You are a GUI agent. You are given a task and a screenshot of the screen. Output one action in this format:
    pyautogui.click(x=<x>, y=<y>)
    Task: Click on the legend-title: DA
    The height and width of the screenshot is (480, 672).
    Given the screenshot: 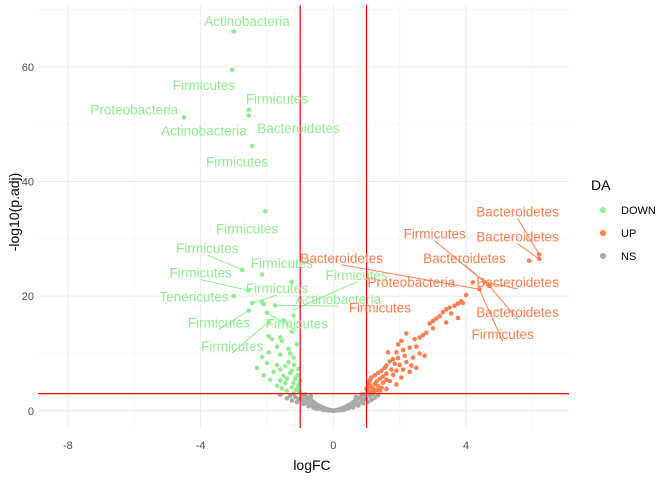 What is the action you would take?
    pyautogui.click(x=601, y=185)
    